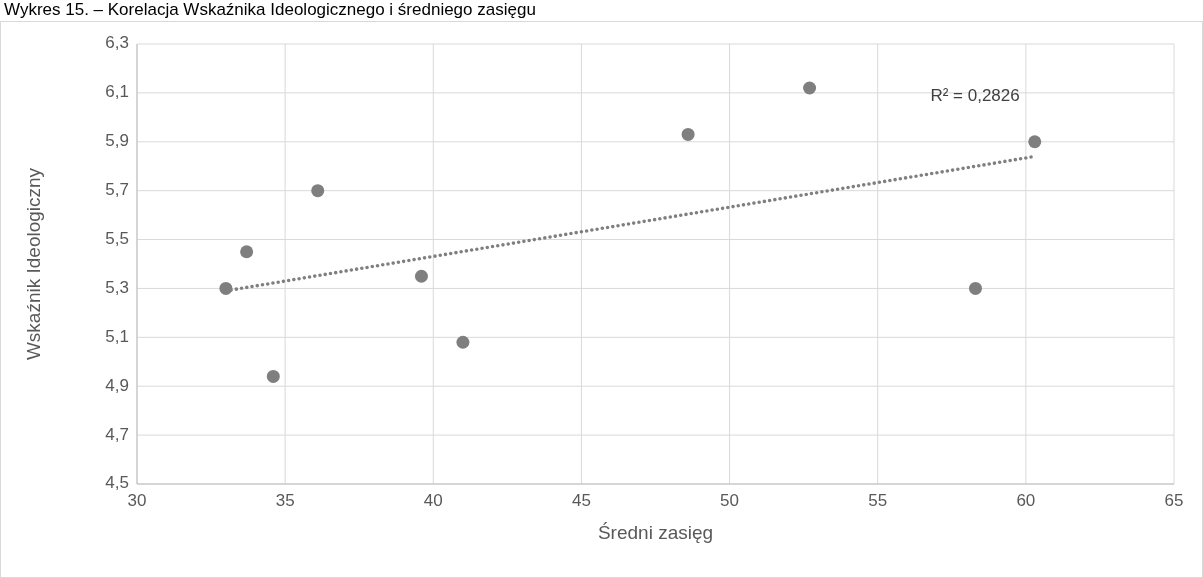 The image size is (1203, 578). What do you see at coordinates (117, 43) in the screenshot?
I see `y-tick-label: 6,3` at bounding box center [117, 43].